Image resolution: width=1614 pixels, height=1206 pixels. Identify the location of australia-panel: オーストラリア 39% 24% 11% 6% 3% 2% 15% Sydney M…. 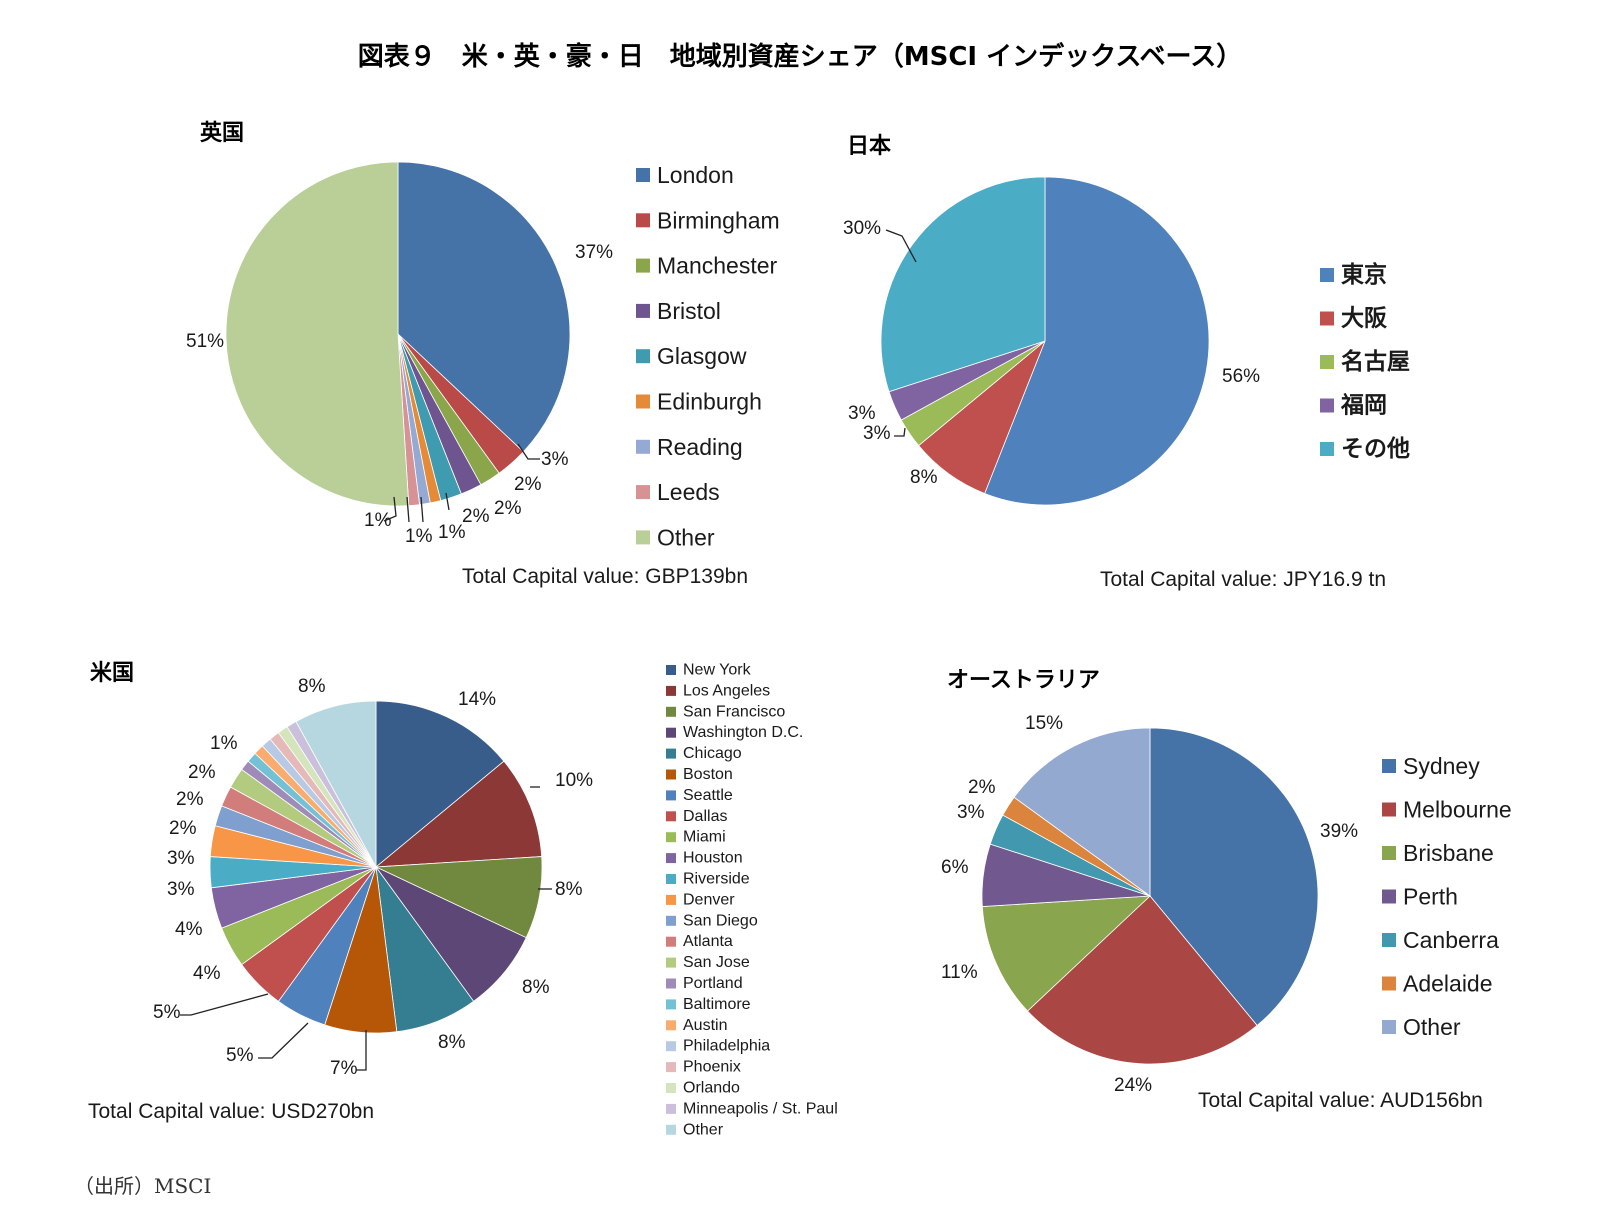
(1226, 890).